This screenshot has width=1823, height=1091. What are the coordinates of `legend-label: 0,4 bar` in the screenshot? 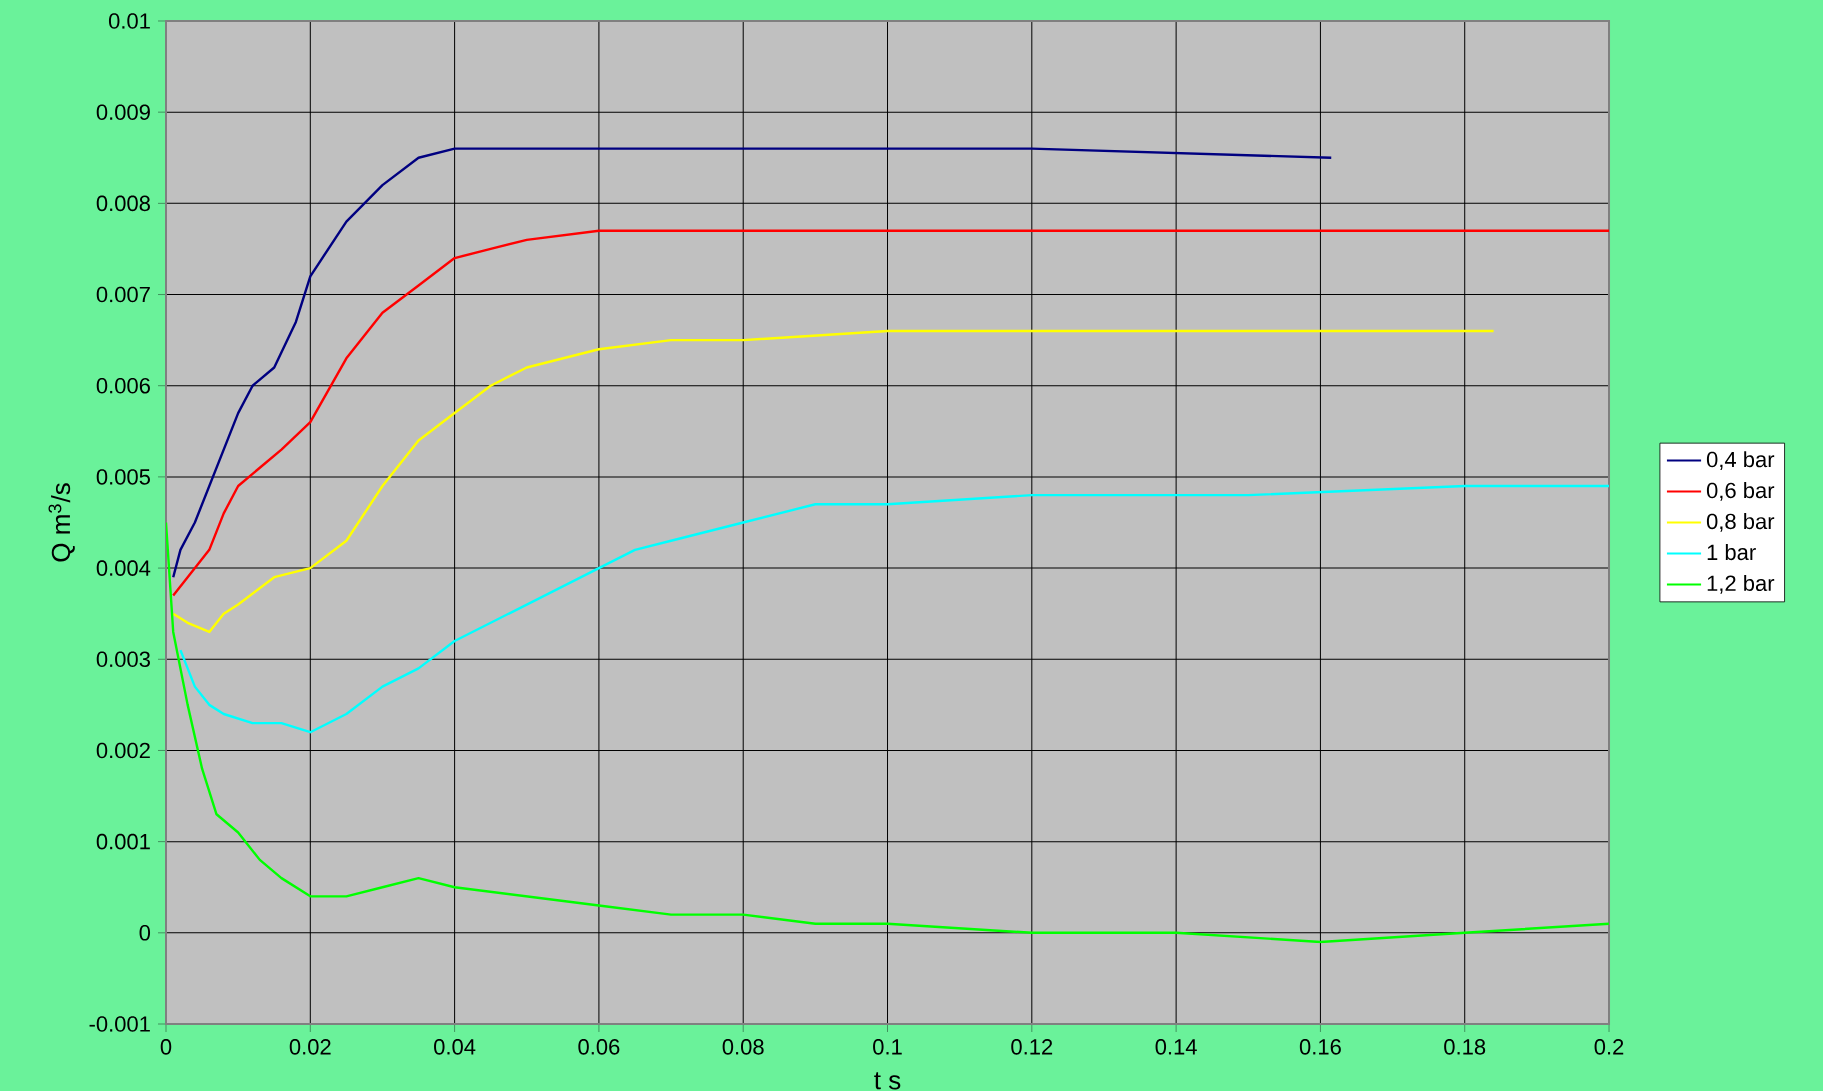 It's located at (1740, 460).